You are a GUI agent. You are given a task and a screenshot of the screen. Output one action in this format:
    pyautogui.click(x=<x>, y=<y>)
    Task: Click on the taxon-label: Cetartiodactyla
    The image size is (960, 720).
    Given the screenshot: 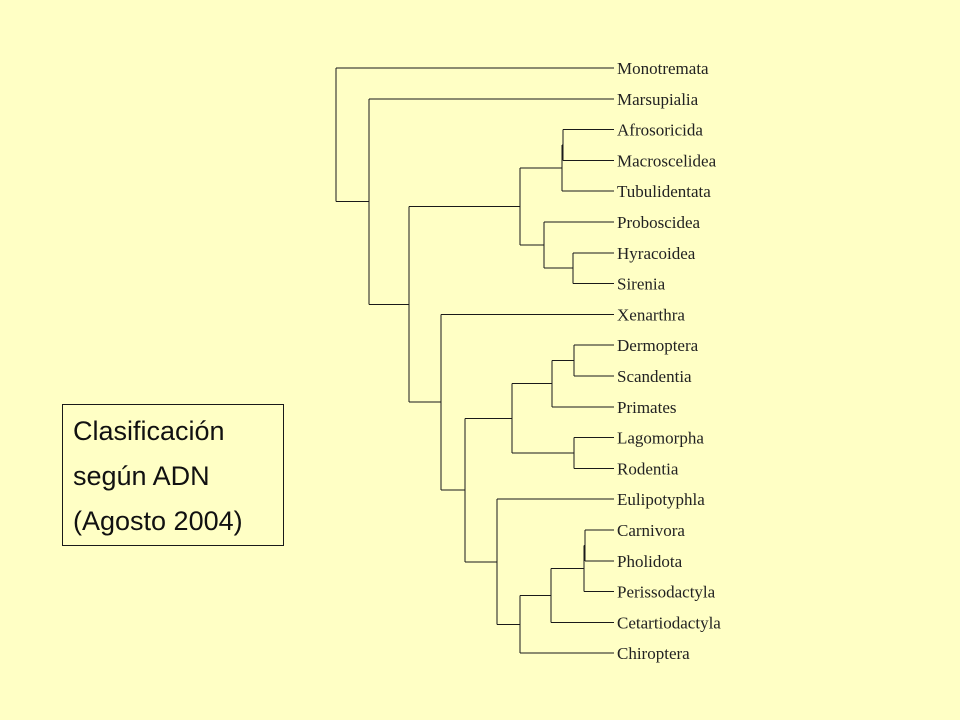 What is the action you would take?
    pyautogui.click(x=669, y=622)
    